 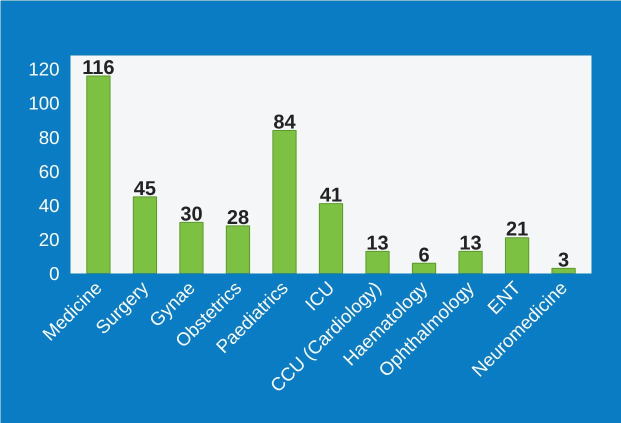 I want to click on data-label: 116, so click(x=98, y=67).